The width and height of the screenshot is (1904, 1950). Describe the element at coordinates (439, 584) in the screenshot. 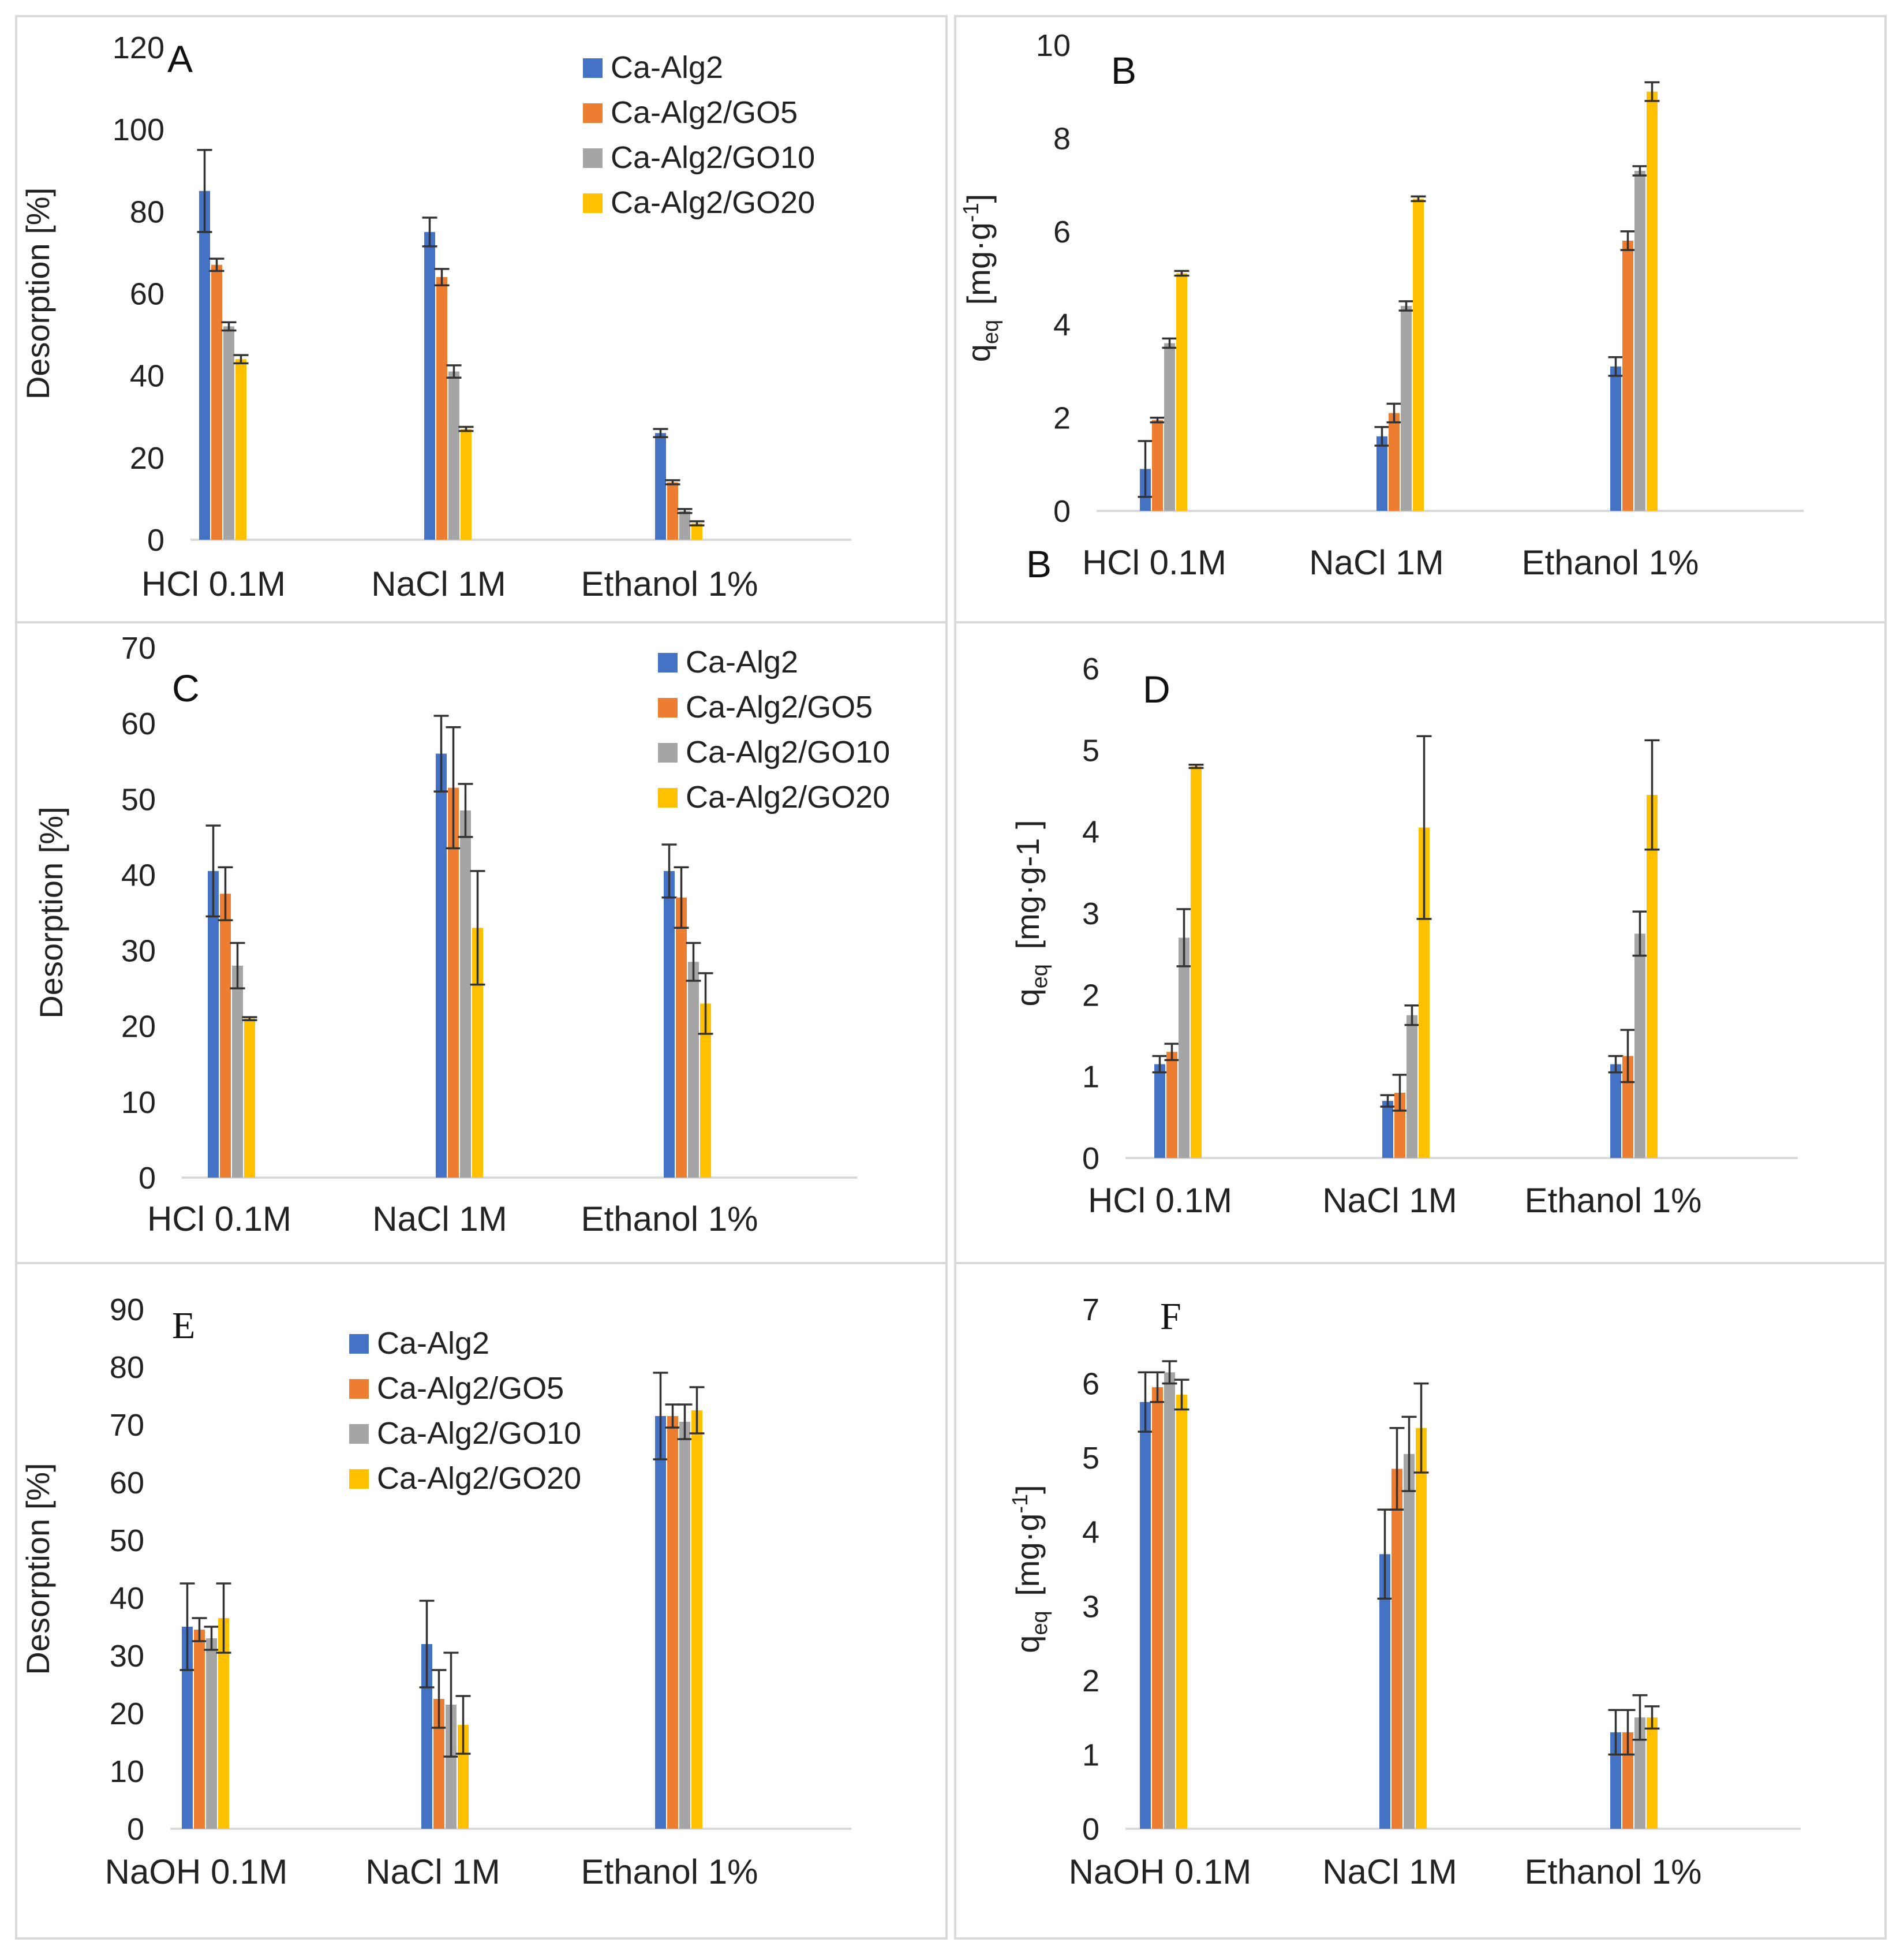

I see `x-category-label: NaCl 1M` at that location.